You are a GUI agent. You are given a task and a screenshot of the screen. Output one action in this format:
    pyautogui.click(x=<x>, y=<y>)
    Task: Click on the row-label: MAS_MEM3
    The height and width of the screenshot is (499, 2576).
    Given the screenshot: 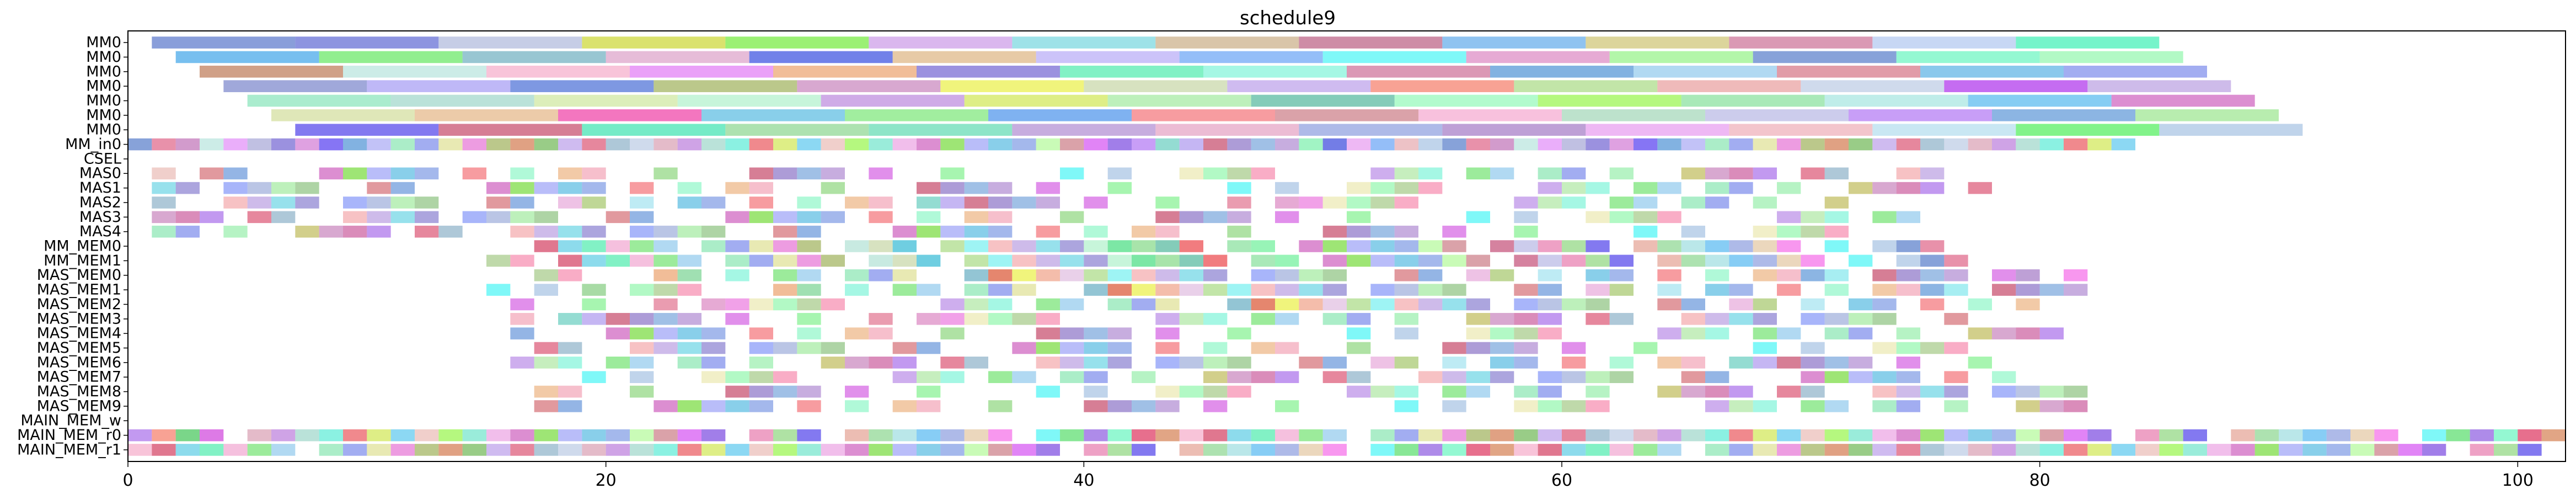 What is the action you would take?
    pyautogui.click(x=79, y=318)
    